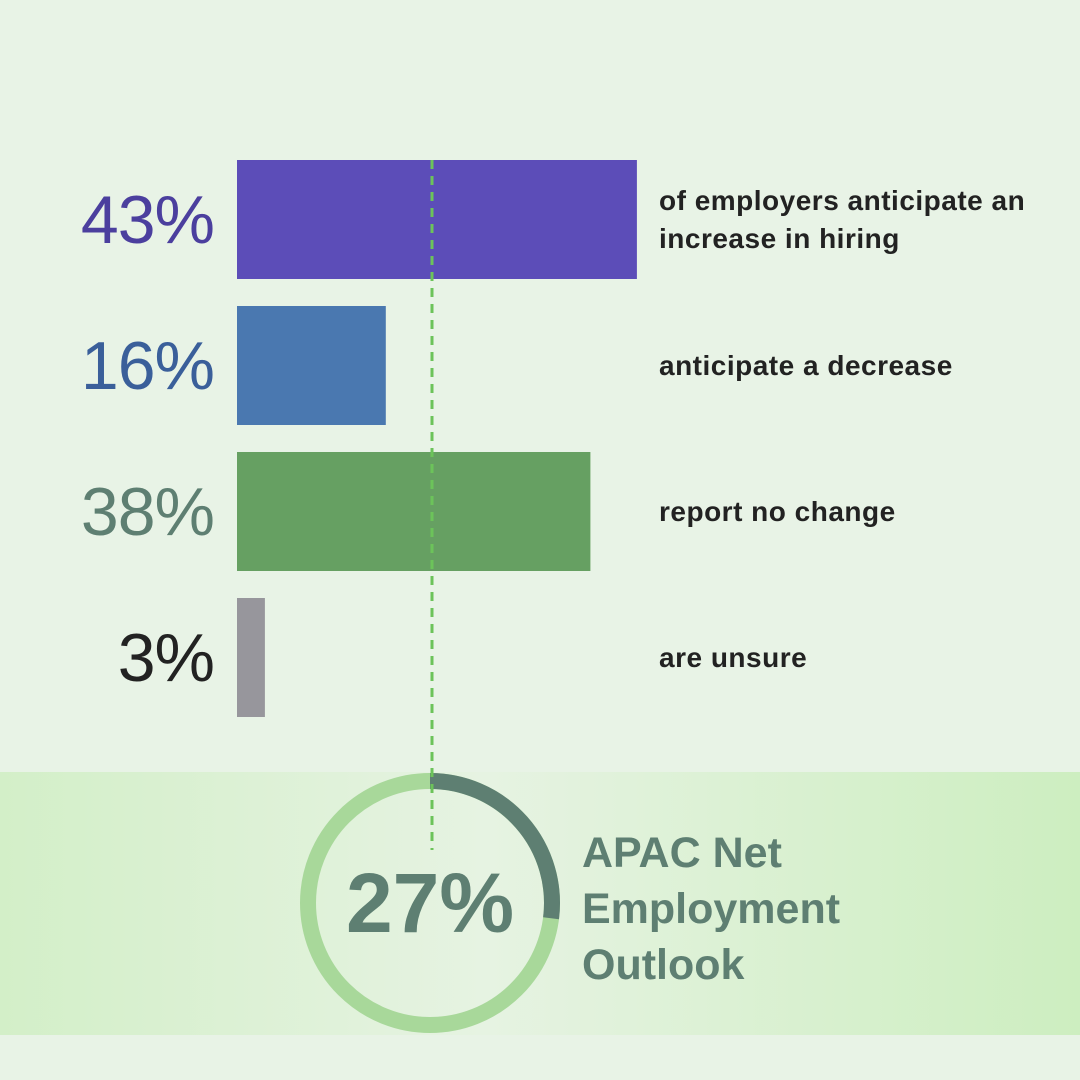 This screenshot has height=1080, width=1080. Describe the element at coordinates (733, 657) in the screenshot. I see `category-label: are unsure` at that location.